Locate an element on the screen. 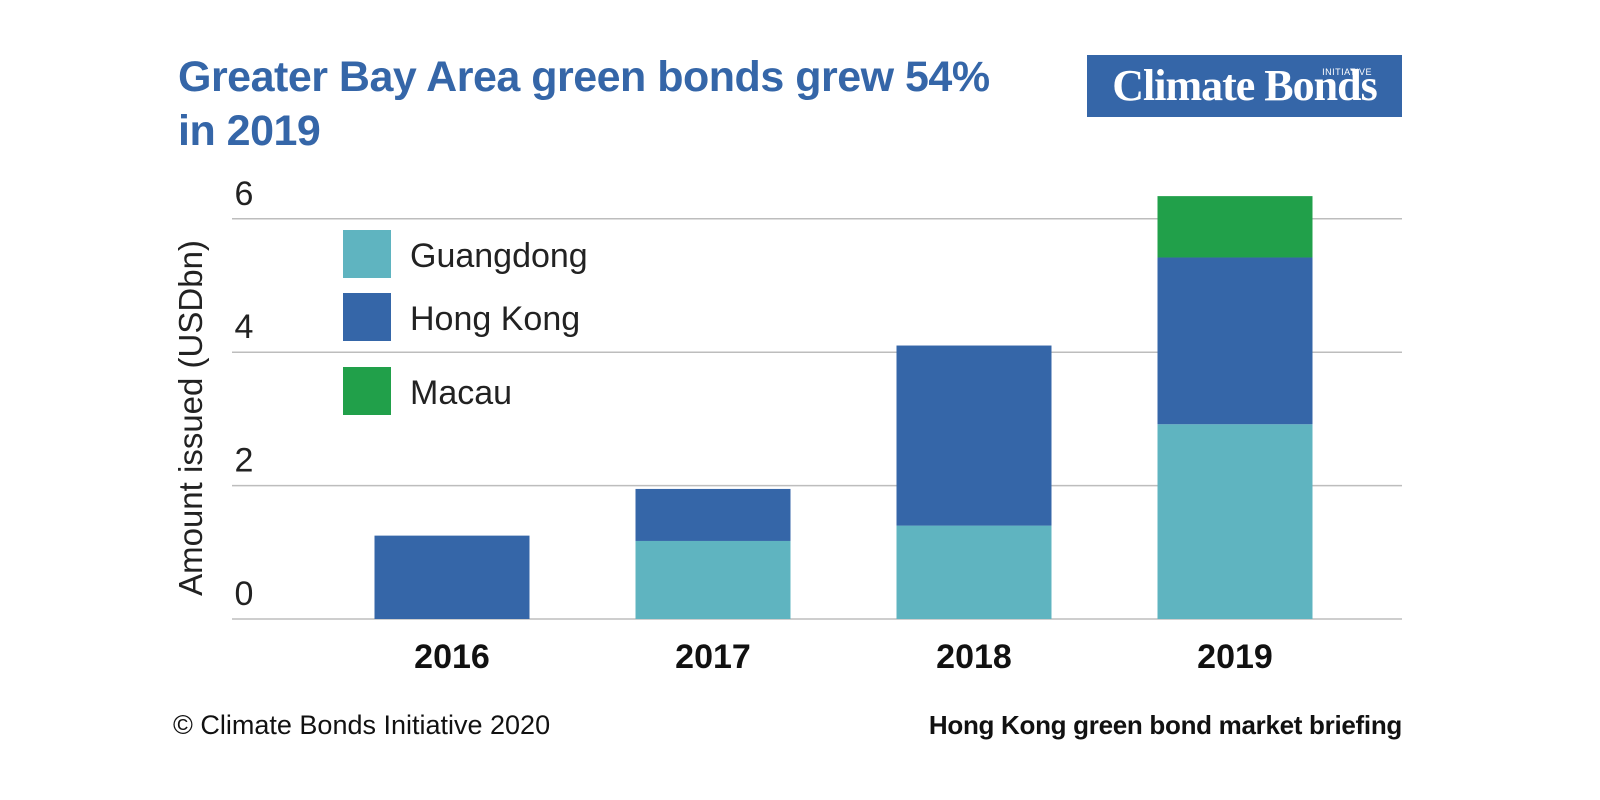 Image resolution: width=1600 pixels, height=800 pixels. x-tick-label-2019: 2019 is located at coordinates (1235, 657).